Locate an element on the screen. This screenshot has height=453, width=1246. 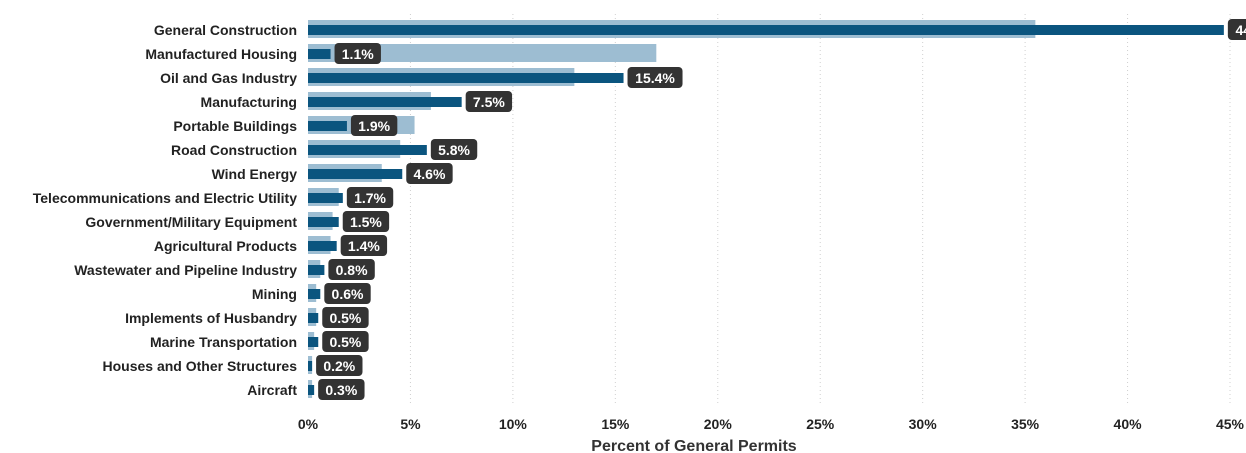
category-label: Wastewater and Pipeline Industry is located at coordinates (185, 270).